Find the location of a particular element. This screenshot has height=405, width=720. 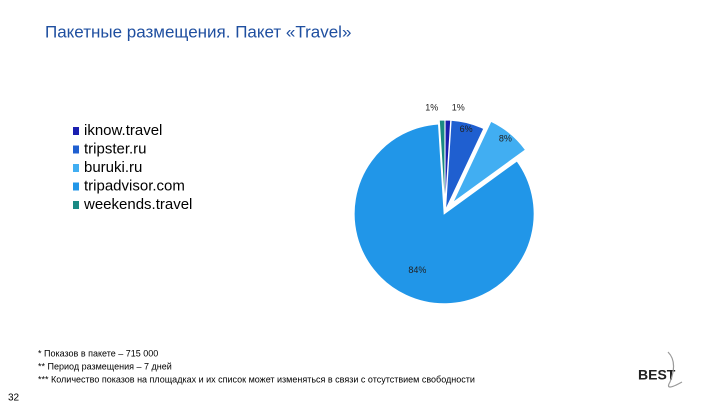

data-label: 6% is located at coordinates (466, 129).